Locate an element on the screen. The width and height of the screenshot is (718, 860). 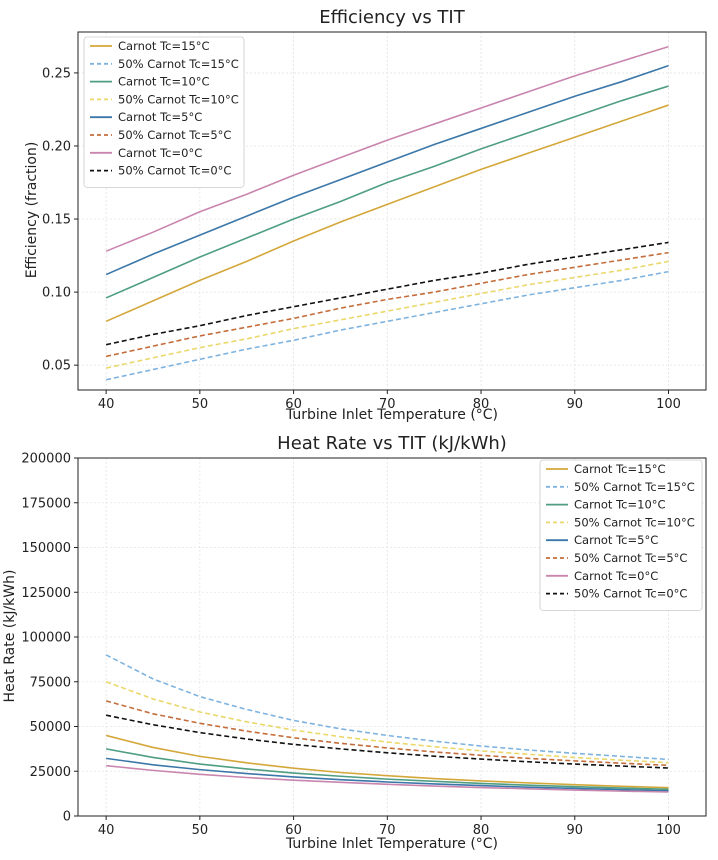
heat-rate-y-tick-label: 125000 is located at coordinates (46, 593).